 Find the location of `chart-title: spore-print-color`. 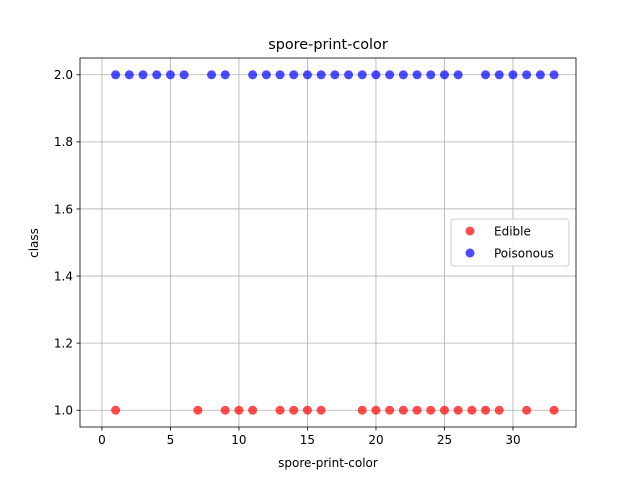

chart-title: spore-print-color is located at coordinates (328, 45).